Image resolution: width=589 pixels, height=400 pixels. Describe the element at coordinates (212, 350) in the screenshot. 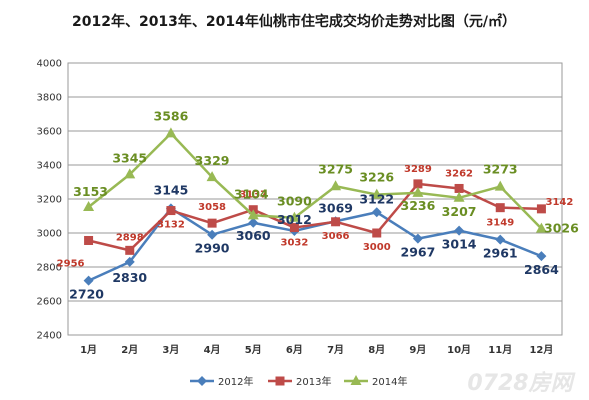

I see `x-tick-label: 4月` at that location.